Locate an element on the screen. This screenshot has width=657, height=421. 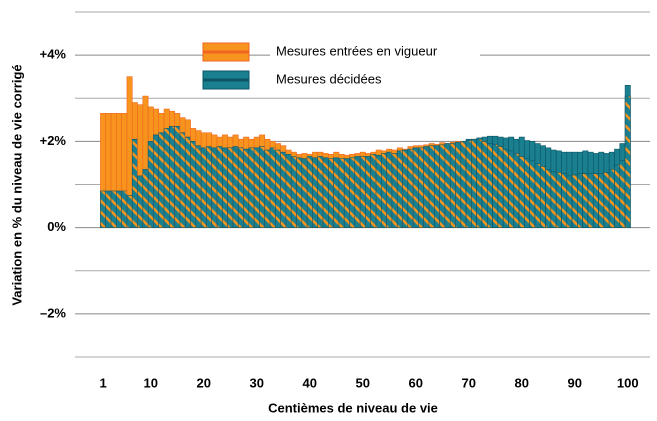
legend-label: Mesures décidées is located at coordinates (329, 78).